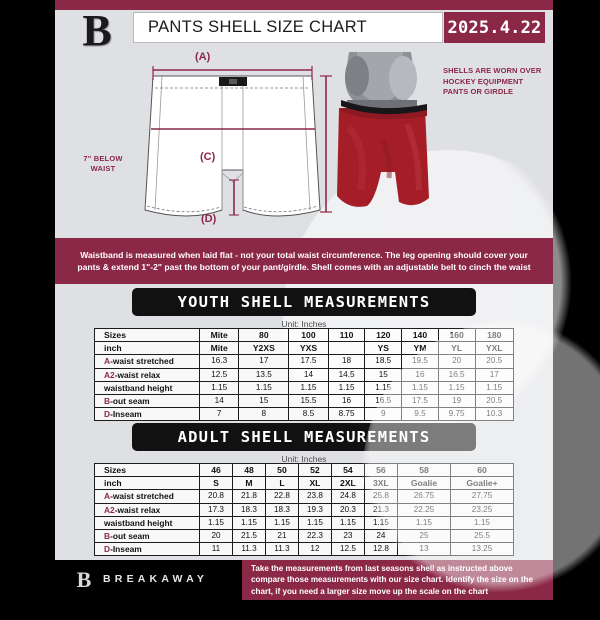 This screenshot has width=600, height=620. Describe the element at coordinates (281, 536) in the screenshot. I see `table-cell: 21` at that location.